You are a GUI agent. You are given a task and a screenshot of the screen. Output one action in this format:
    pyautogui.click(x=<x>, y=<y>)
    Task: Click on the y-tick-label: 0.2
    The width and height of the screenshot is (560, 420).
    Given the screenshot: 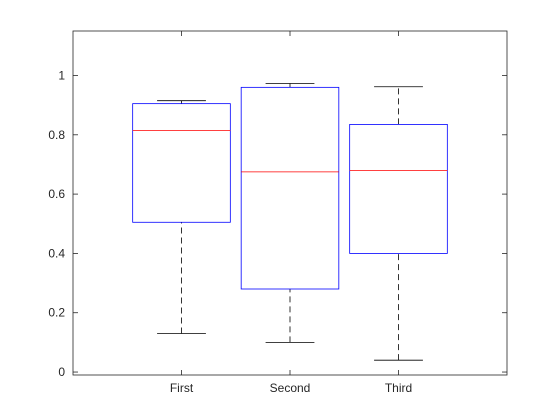 What is the action you would take?
    pyautogui.click(x=56, y=313)
    